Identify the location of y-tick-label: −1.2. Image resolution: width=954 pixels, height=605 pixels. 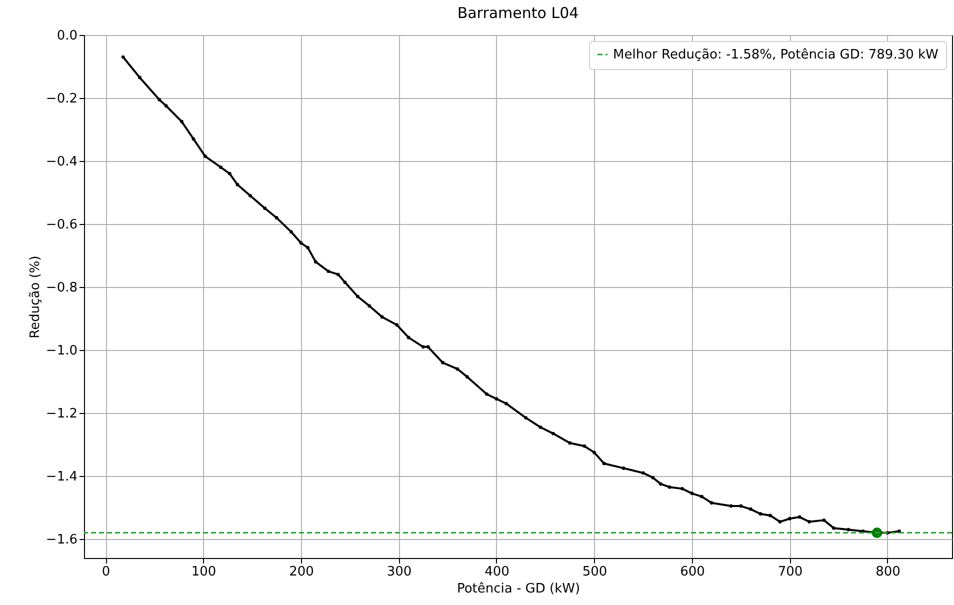
(62, 414).